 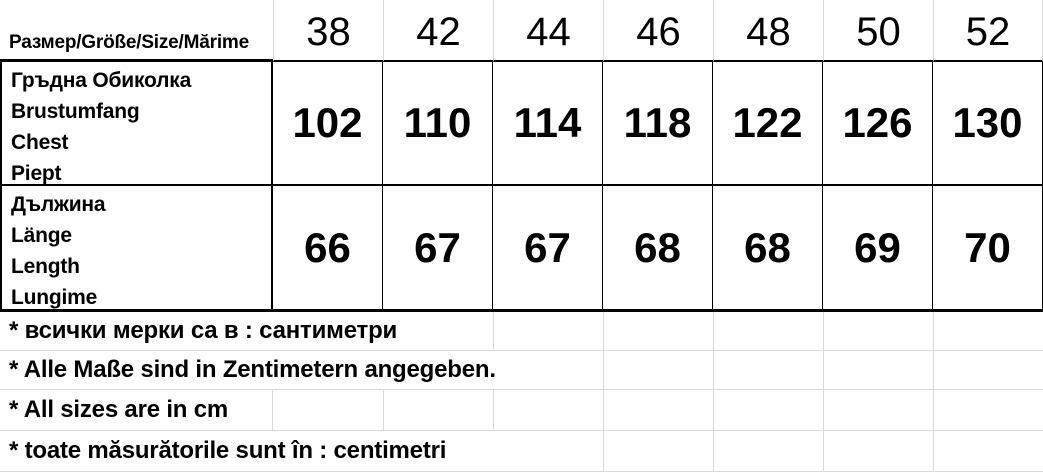 I want to click on chest-value: 118, so click(x=657, y=122).